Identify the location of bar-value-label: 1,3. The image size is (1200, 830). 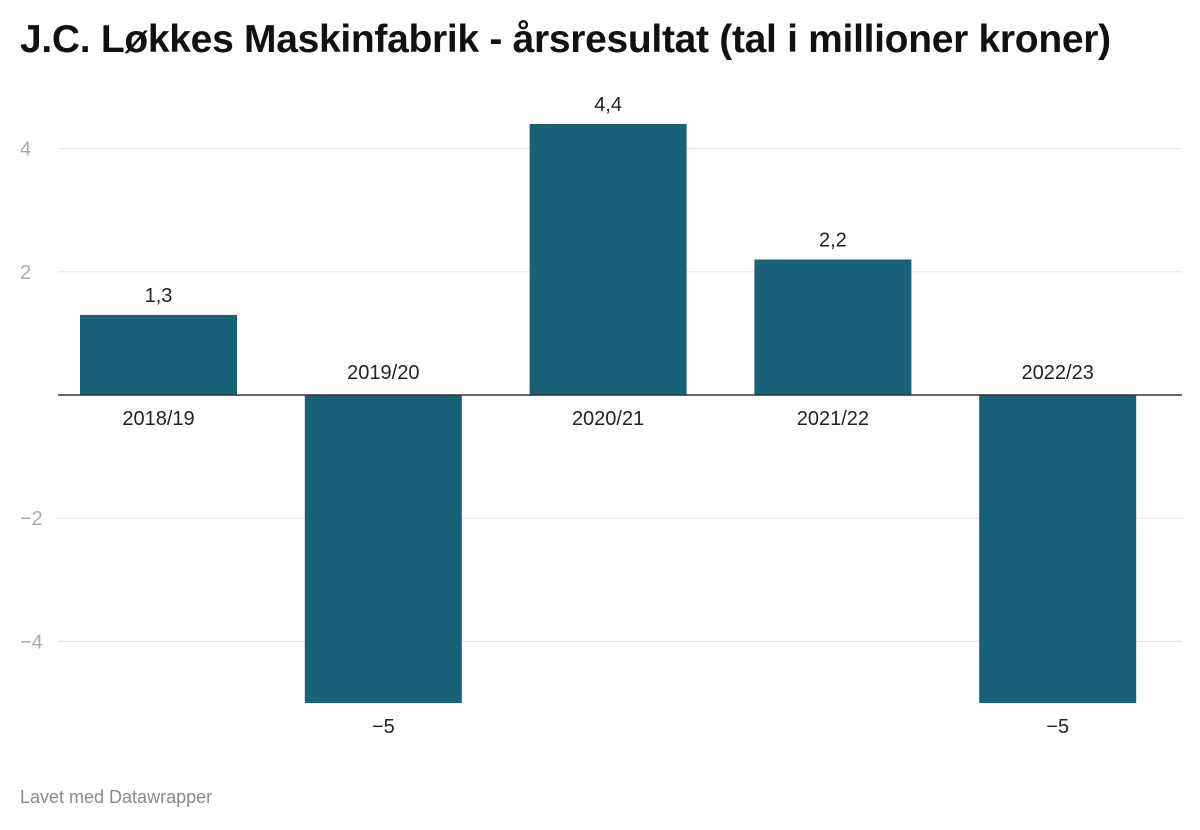
(159, 296).